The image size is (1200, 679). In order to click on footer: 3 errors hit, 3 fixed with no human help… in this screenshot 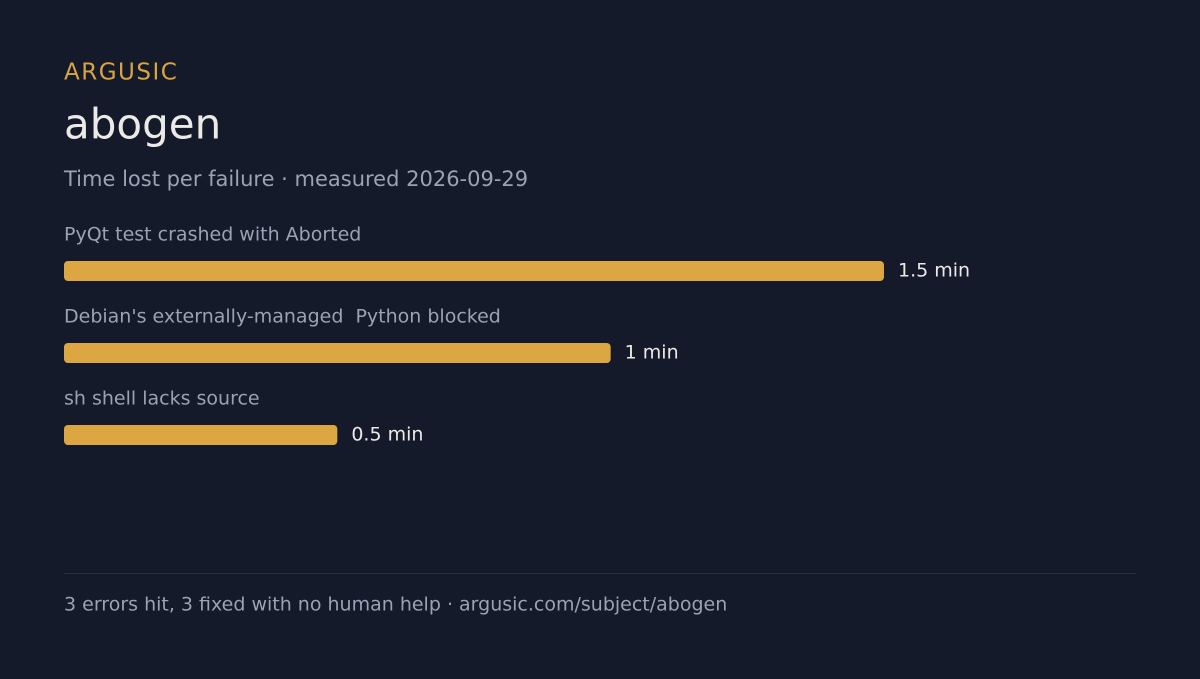, I will do `click(395, 605)`.